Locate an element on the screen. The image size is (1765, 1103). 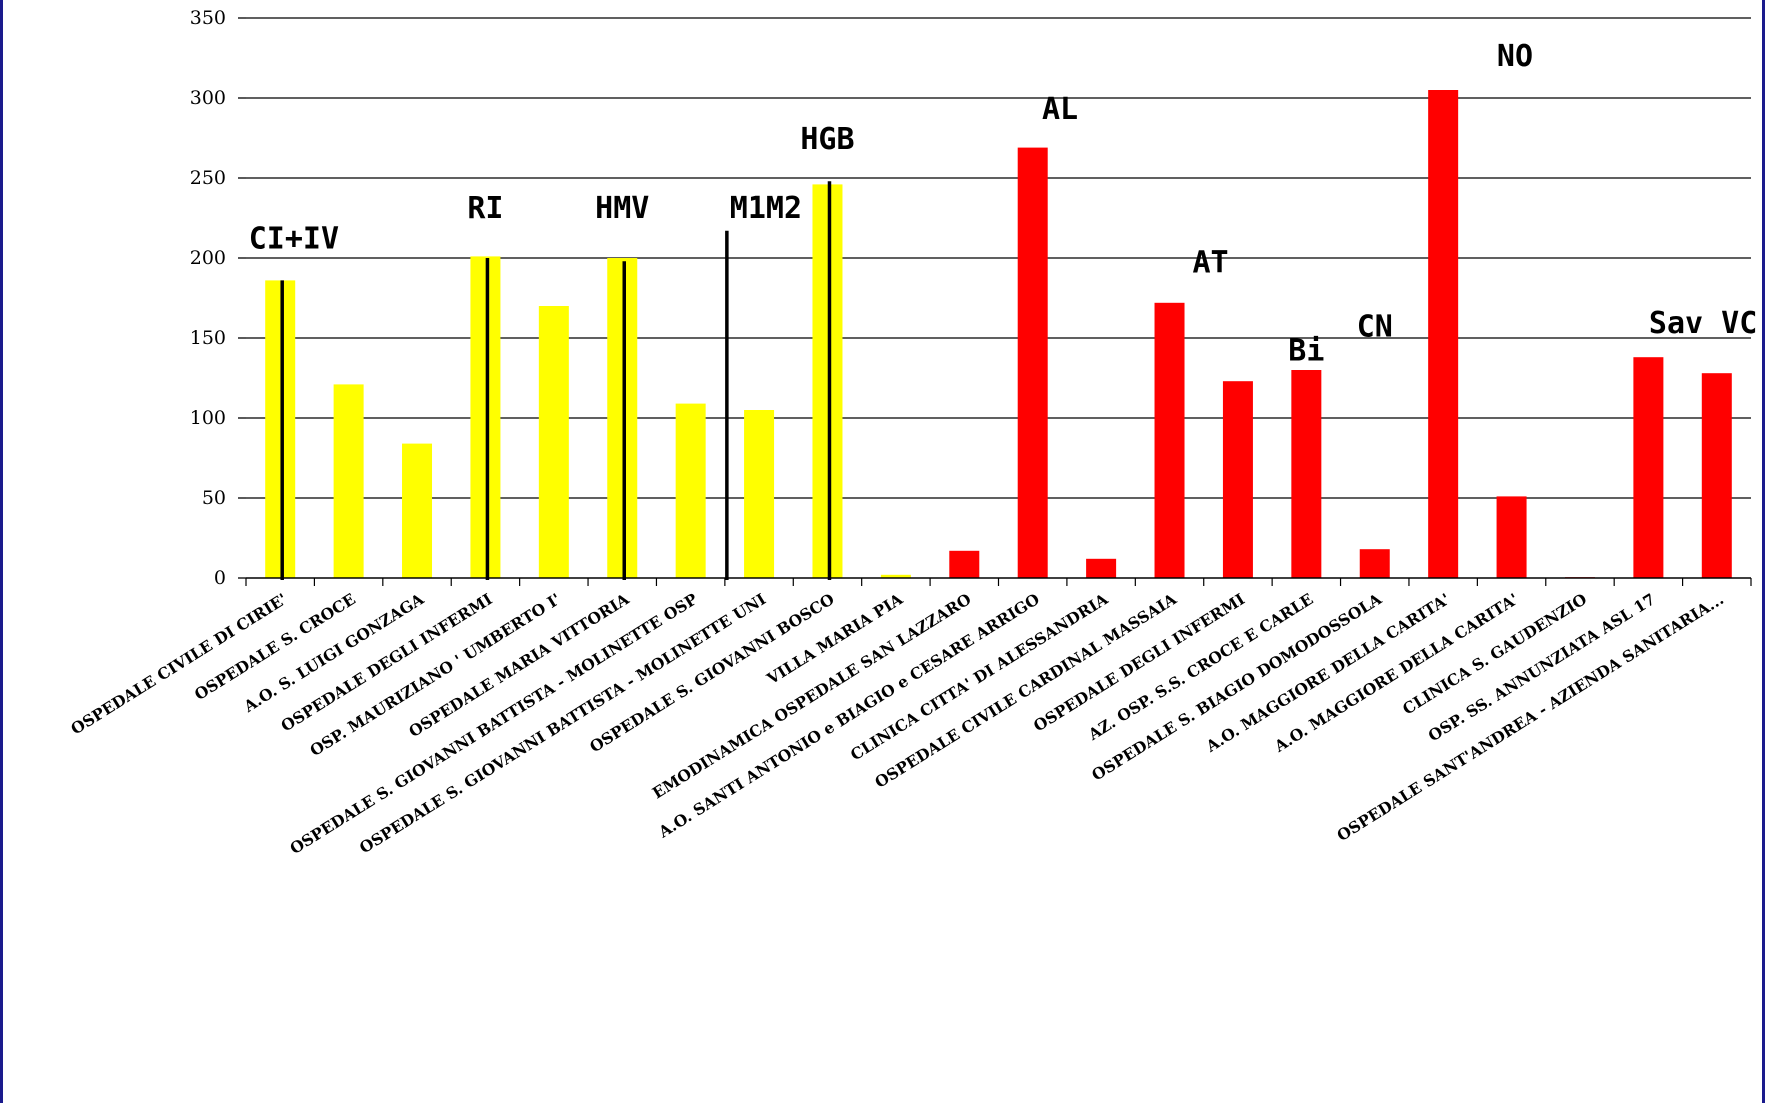
region-annotation: HMV is located at coordinates (622, 208).